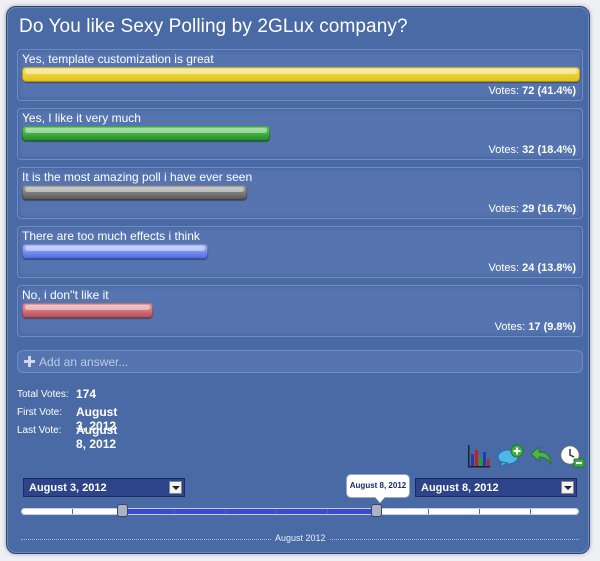  What do you see at coordinates (122, 510) in the screenshot?
I see `slider-handle-start` at bounding box center [122, 510].